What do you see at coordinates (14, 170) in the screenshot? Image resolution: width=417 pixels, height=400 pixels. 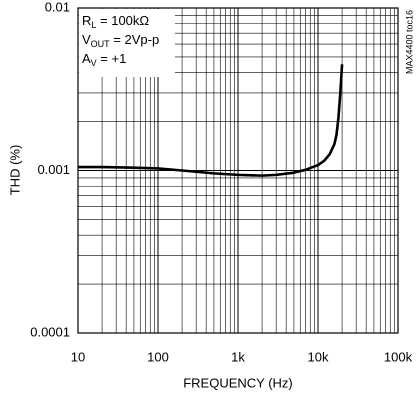 I see `y-axis-label: THD (%)` at bounding box center [14, 170].